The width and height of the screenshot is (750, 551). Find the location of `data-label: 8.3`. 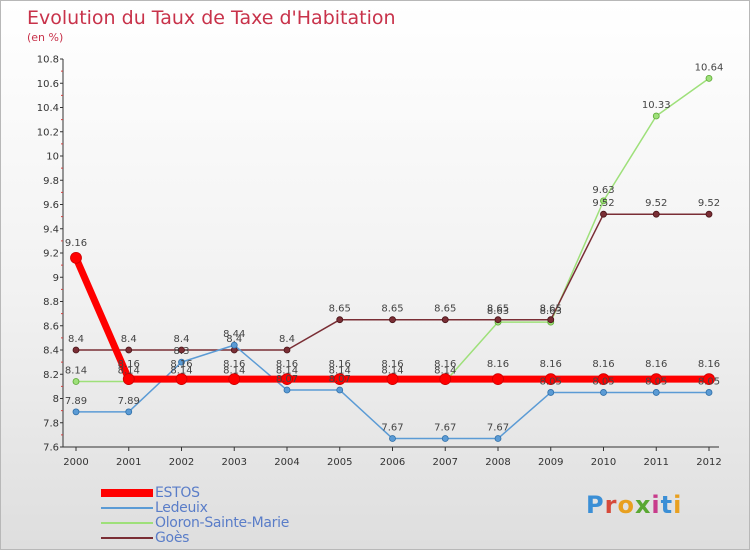

data-label: 8.3 is located at coordinates (182, 351).